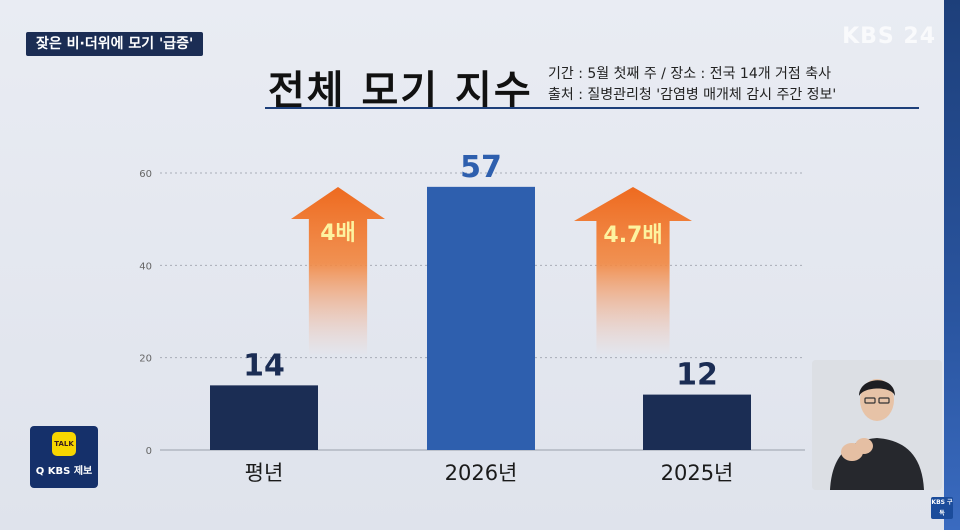 The image size is (960, 530). I want to click on y-tick-label: 60, so click(145, 174).